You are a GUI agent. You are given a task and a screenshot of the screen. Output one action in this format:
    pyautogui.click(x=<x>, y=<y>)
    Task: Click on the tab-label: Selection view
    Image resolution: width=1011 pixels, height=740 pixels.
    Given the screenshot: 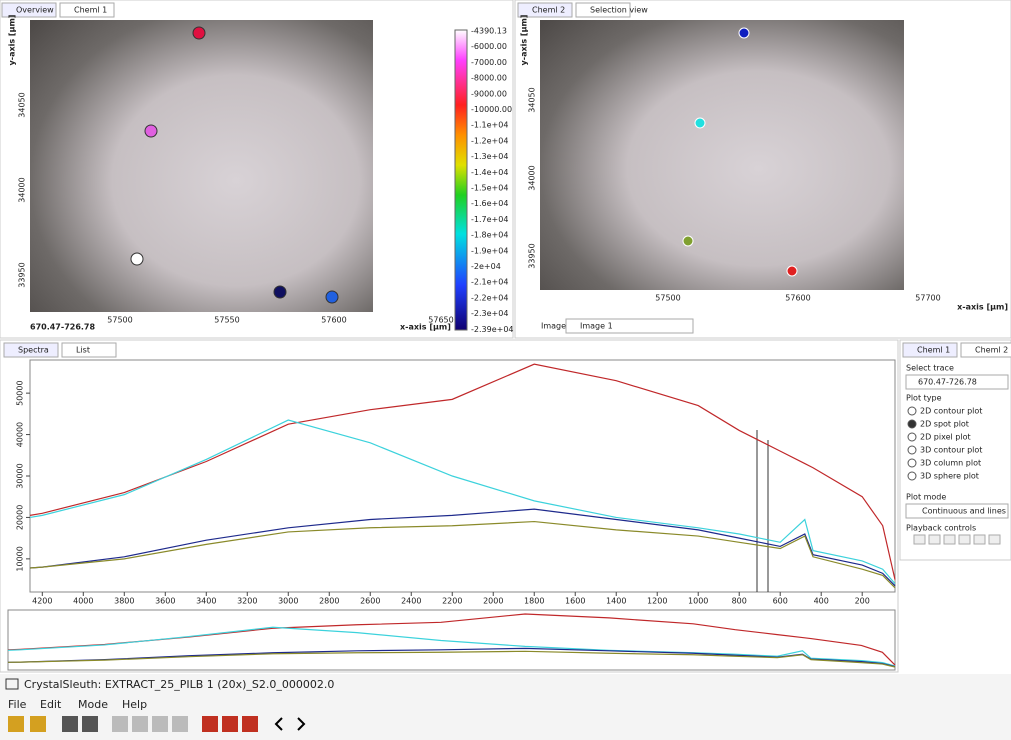 What is the action you would take?
    pyautogui.click(x=619, y=10)
    